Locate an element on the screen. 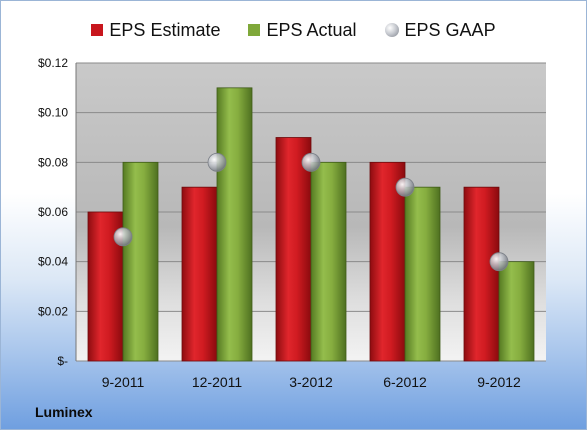 The width and height of the screenshot is (587, 430). legend: EPS Estimate EPS Actual EPS GAAP is located at coordinates (293, 30).